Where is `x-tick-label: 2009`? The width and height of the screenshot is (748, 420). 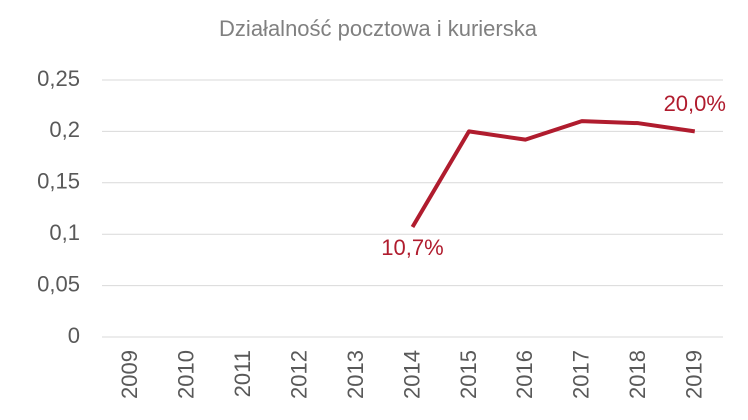
x-tick-label: 2009 is located at coordinates (129, 374).